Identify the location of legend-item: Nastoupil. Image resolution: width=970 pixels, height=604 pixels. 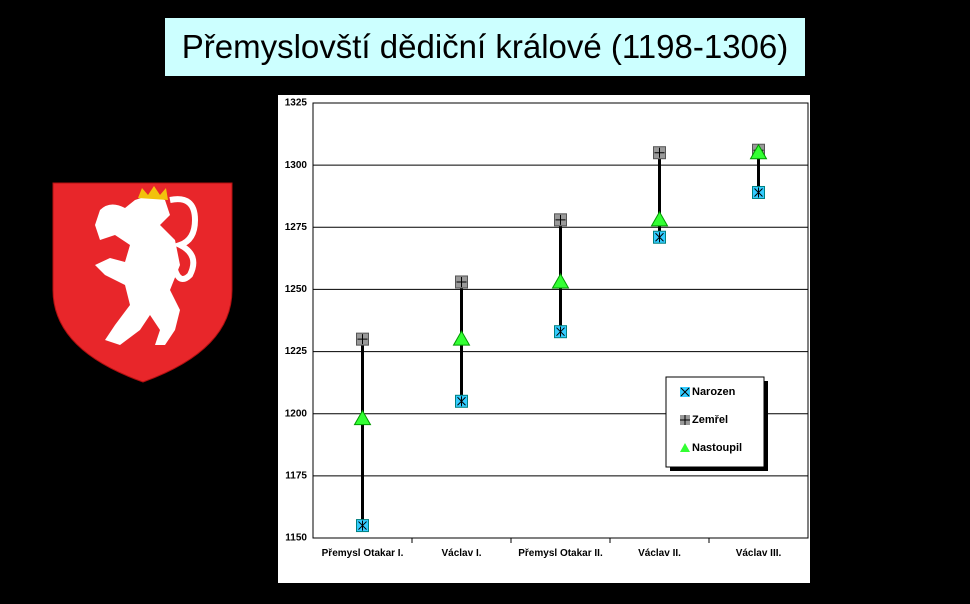
(711, 448).